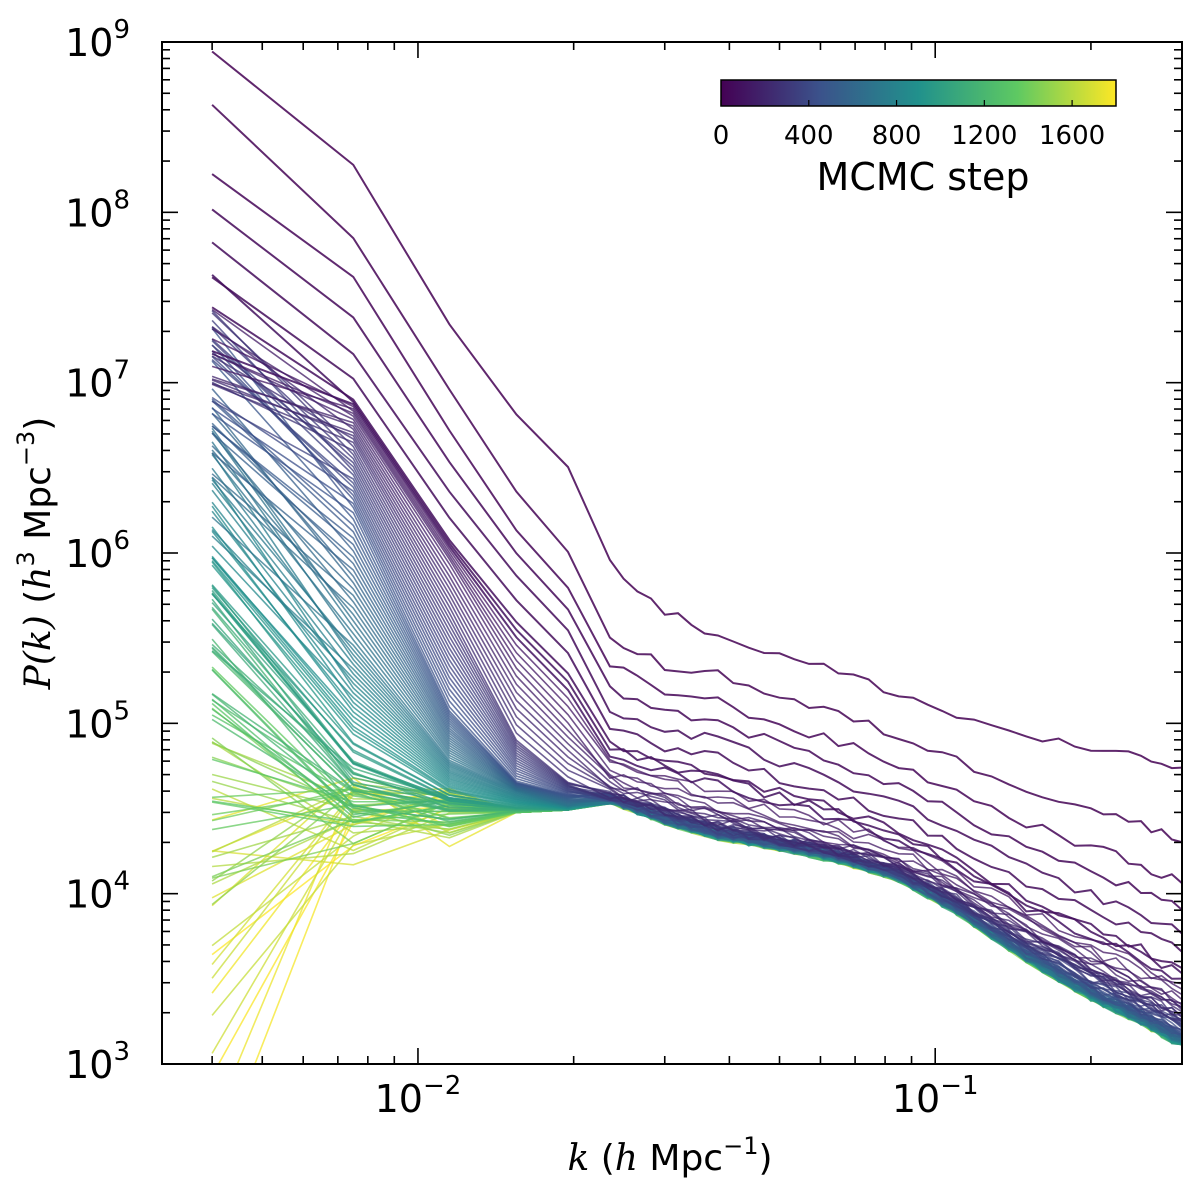 The width and height of the screenshot is (1200, 1186). I want to click on x-axis-label-exponent: −1, so click(740, 1146).